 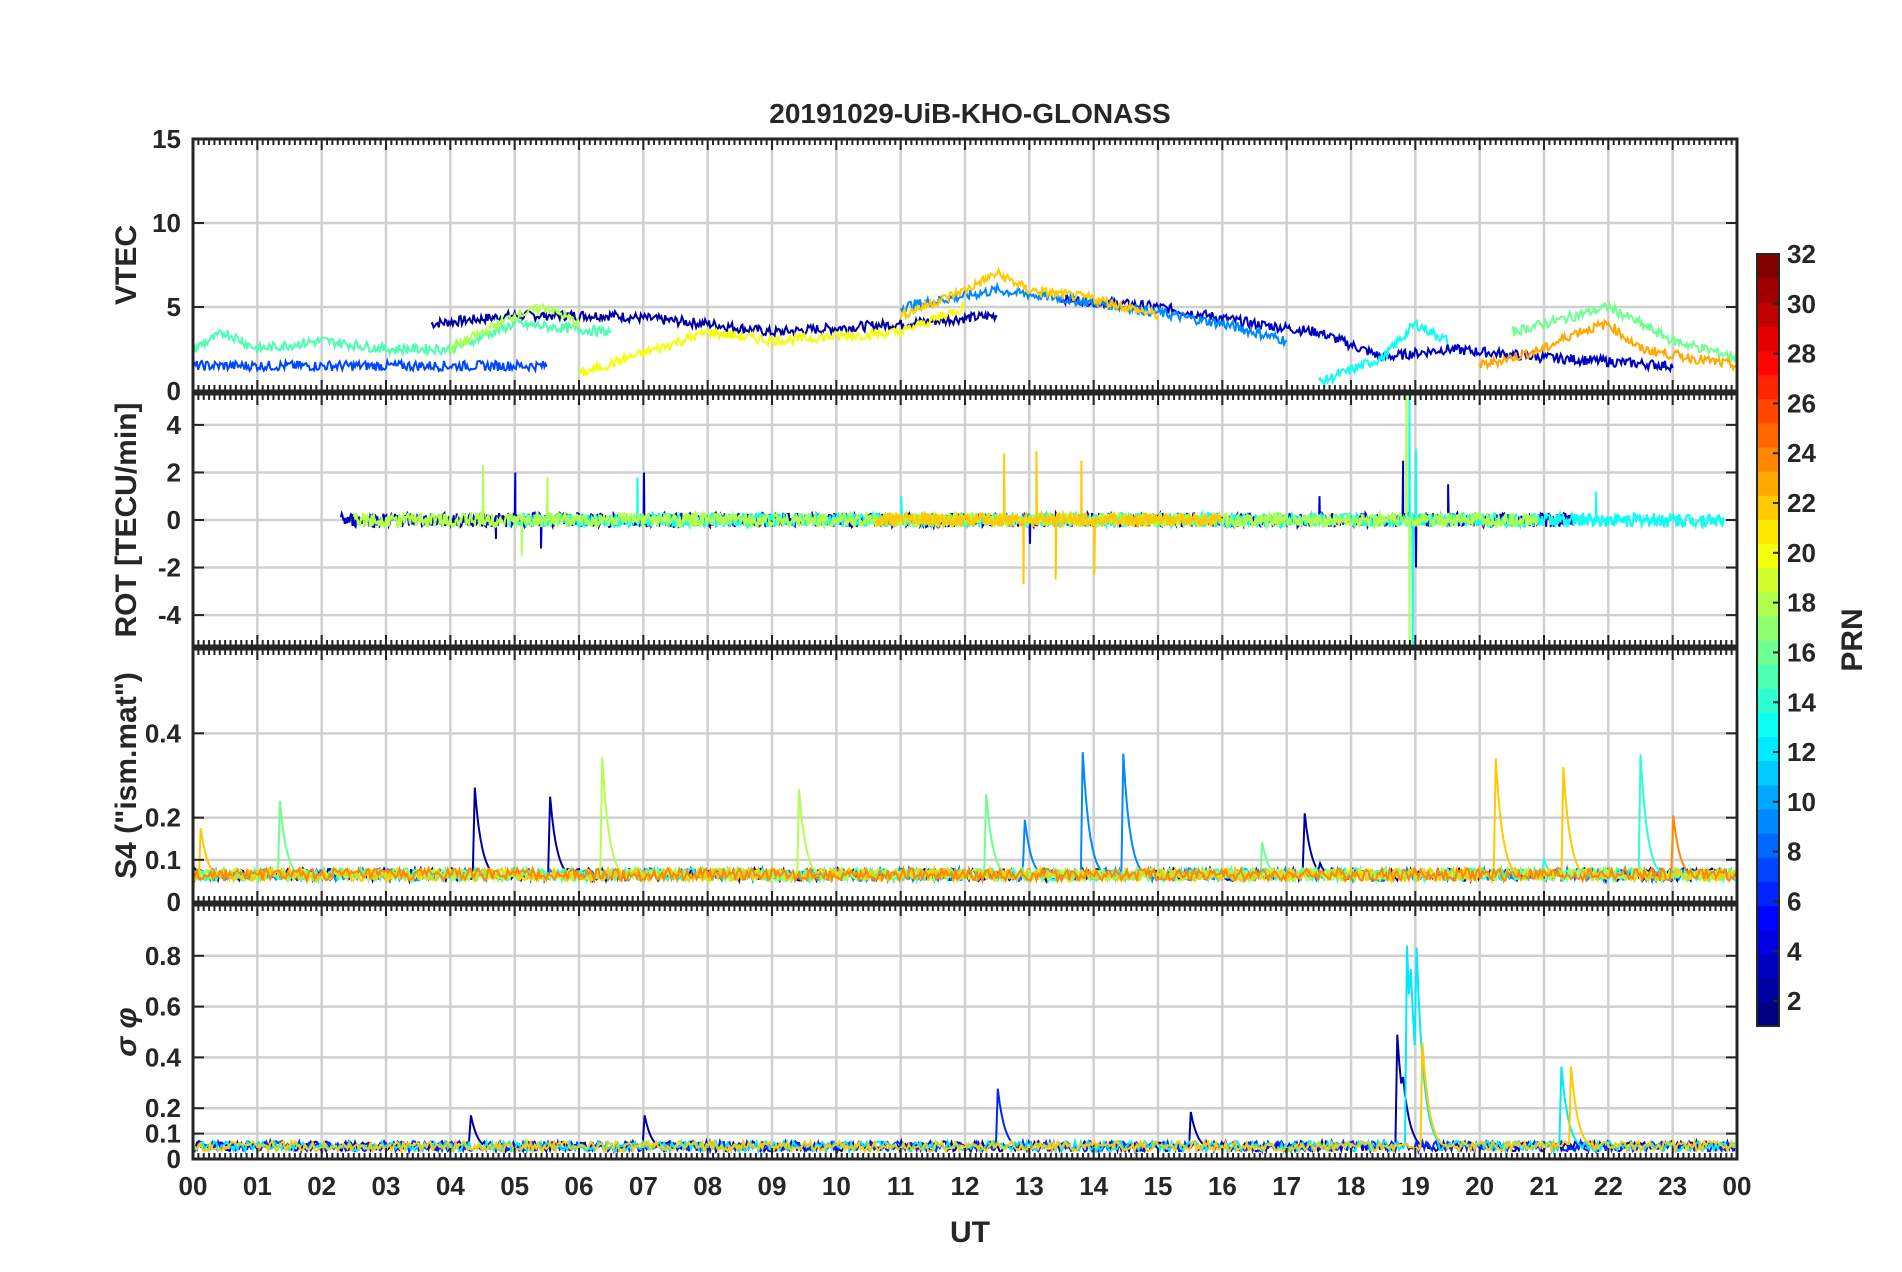 I want to click on colorbar-tick-label: 20, so click(x=1801, y=553).